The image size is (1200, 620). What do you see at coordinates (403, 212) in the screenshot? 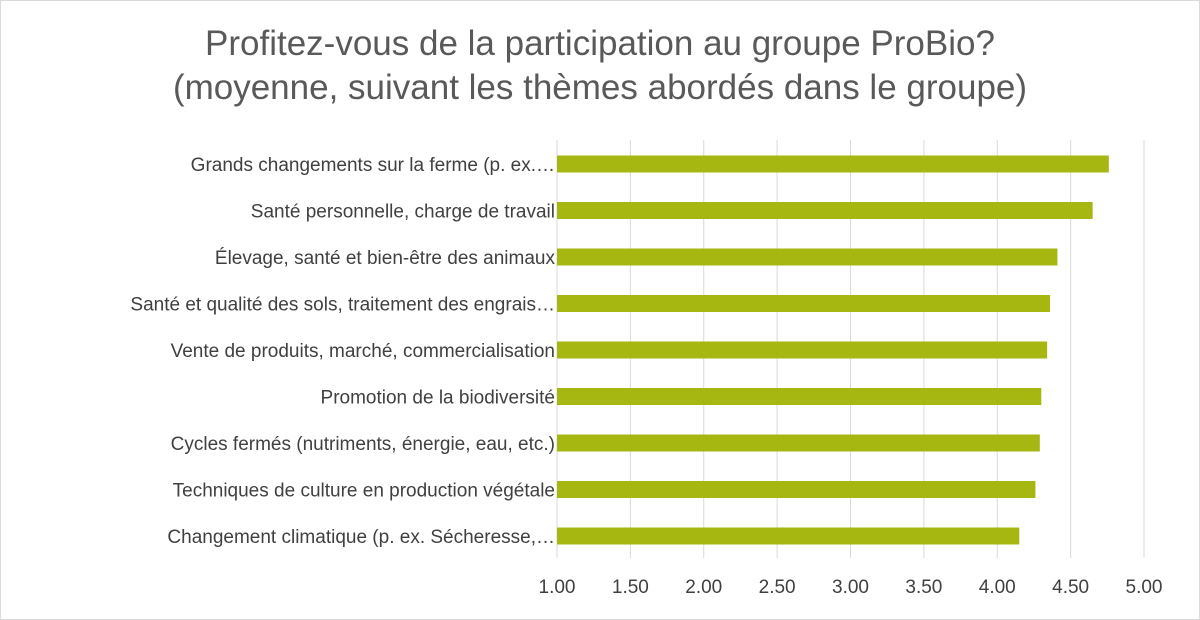
I see `category-label: Santé personnelle, charge de travail` at bounding box center [403, 212].